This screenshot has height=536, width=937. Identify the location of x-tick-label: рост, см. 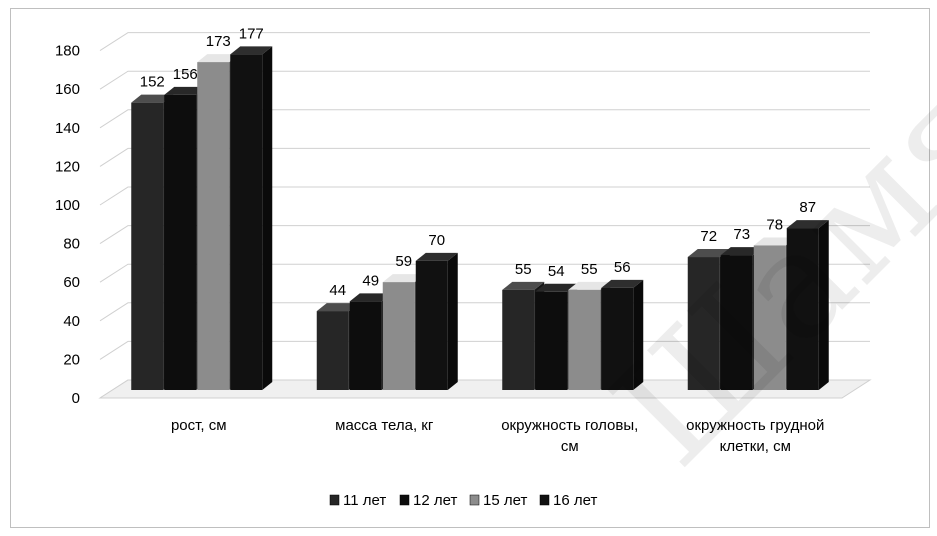
(199, 425).